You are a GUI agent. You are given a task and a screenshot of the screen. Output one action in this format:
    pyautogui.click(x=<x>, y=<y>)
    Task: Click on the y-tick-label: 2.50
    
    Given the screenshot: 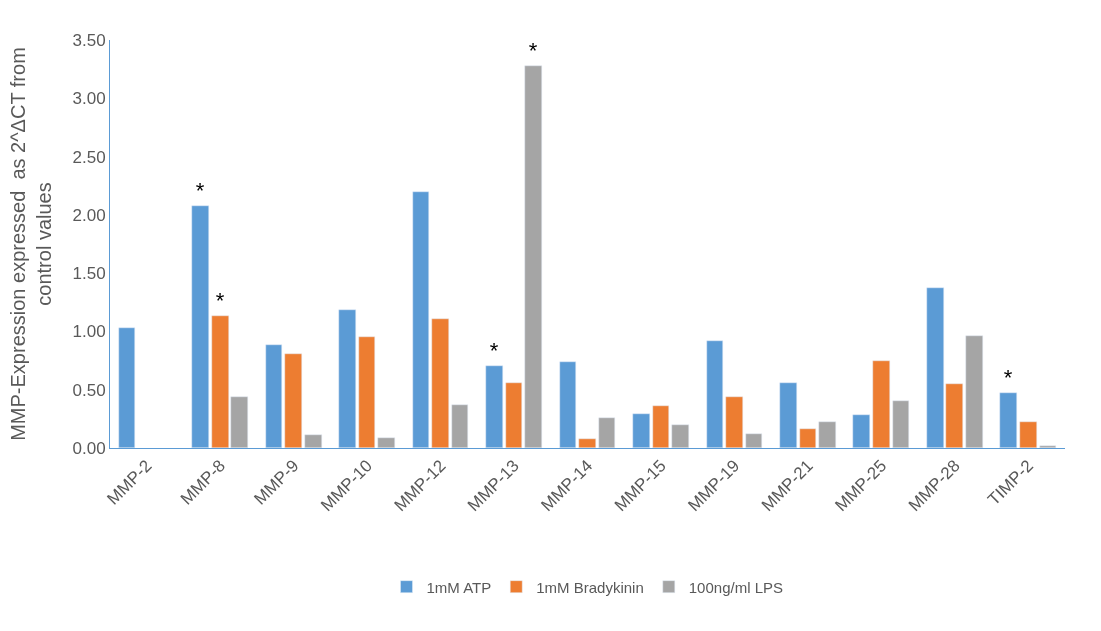 What is the action you would take?
    pyautogui.click(x=89, y=157)
    